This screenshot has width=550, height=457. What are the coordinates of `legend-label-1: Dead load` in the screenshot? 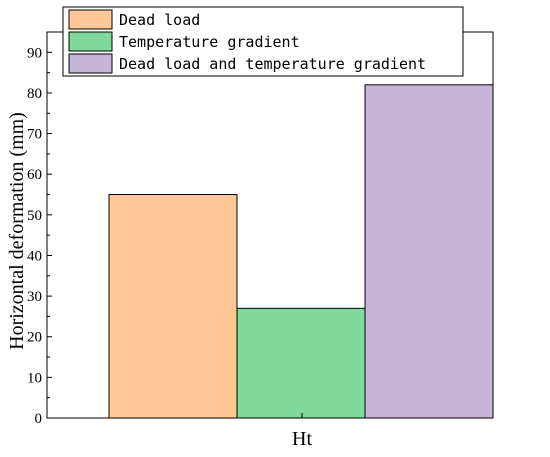 It's located at (159, 20).